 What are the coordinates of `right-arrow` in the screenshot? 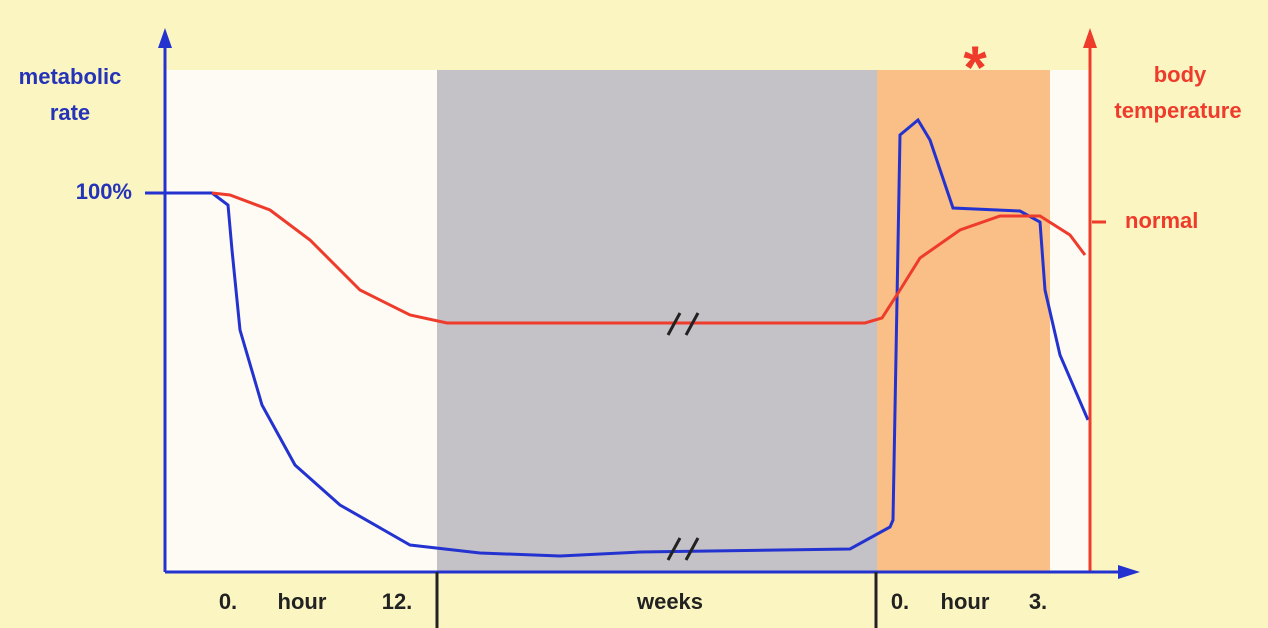 It's located at (1090, 38).